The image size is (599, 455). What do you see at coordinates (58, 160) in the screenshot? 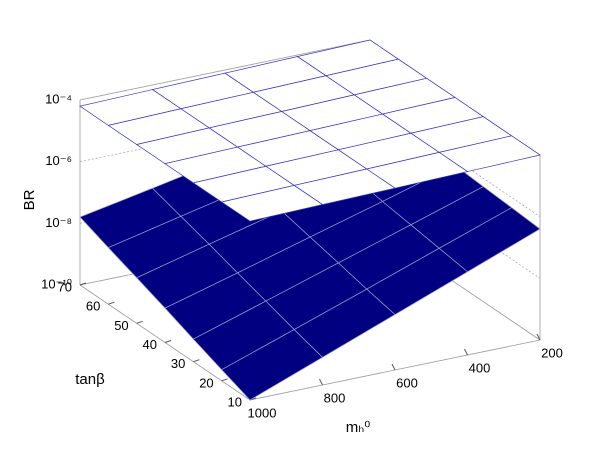
I see `z-tick-label: 10⁻⁶` at bounding box center [58, 160].